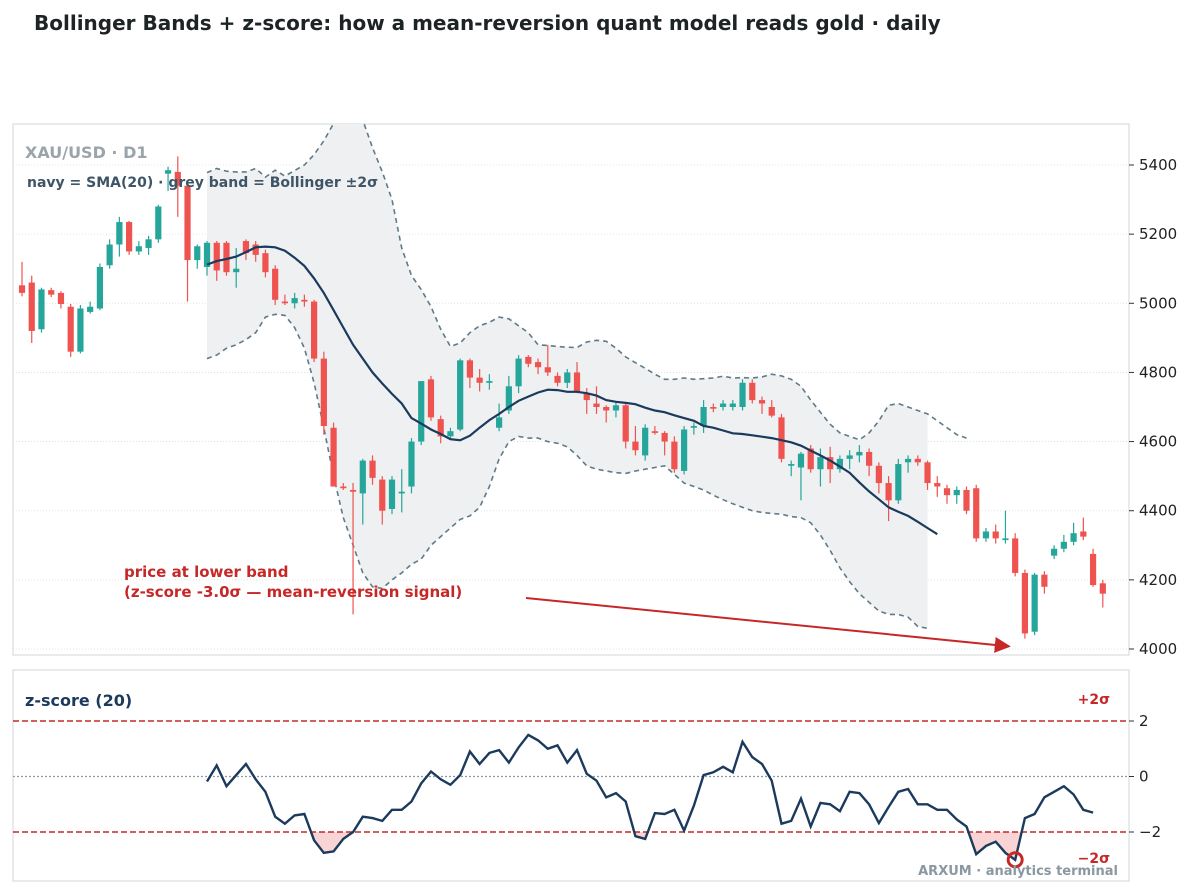  What do you see at coordinates (206, 572) in the screenshot?
I see `annotation-line-1: price at lower band` at bounding box center [206, 572].